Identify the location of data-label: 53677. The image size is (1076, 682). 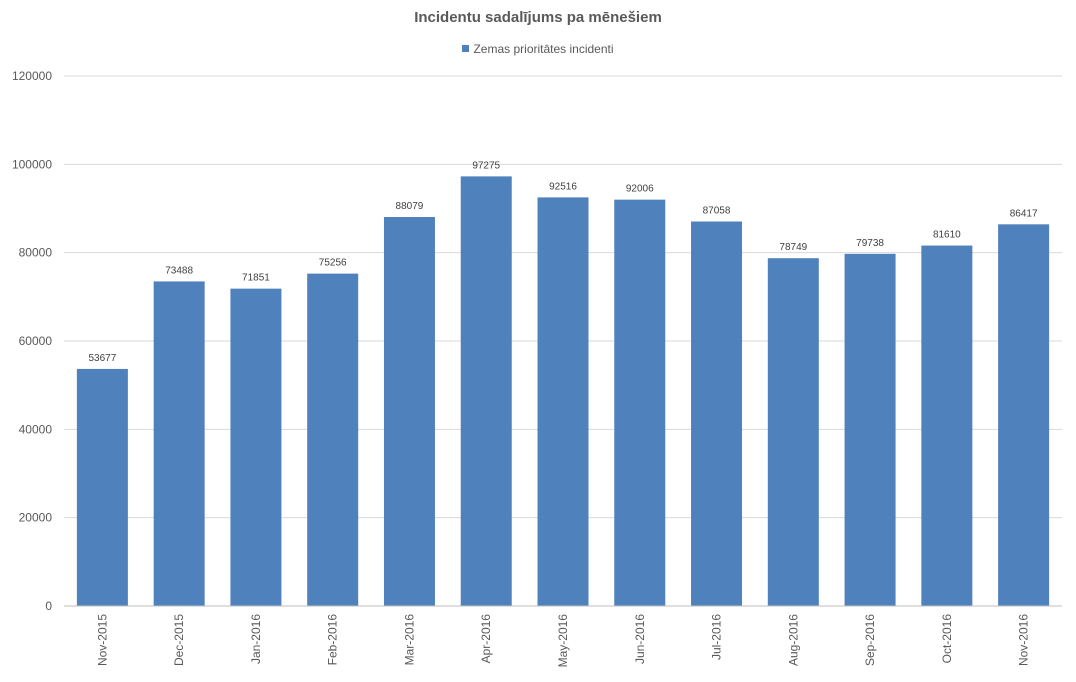
(102, 358).